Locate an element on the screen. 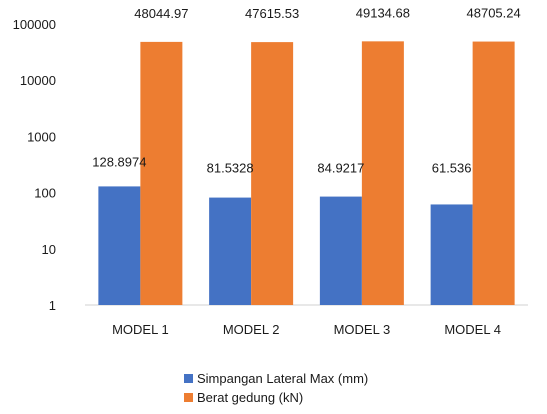 The image size is (547, 414). data-label: 81.5328 is located at coordinates (230, 168).